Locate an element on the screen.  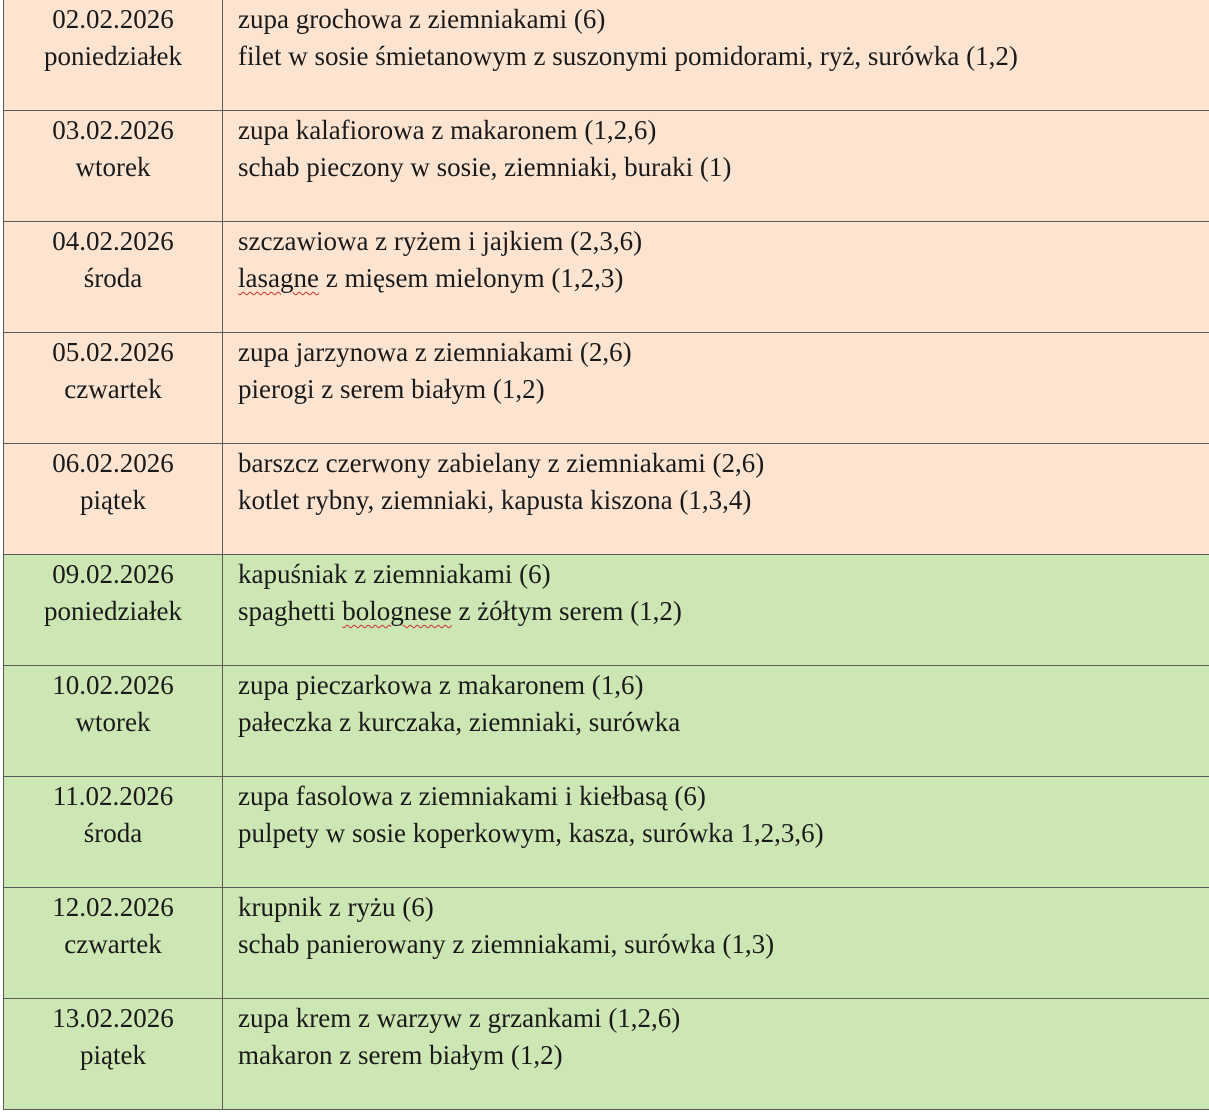
date-cell: 11.02.2026 środa is located at coordinates (113, 832).